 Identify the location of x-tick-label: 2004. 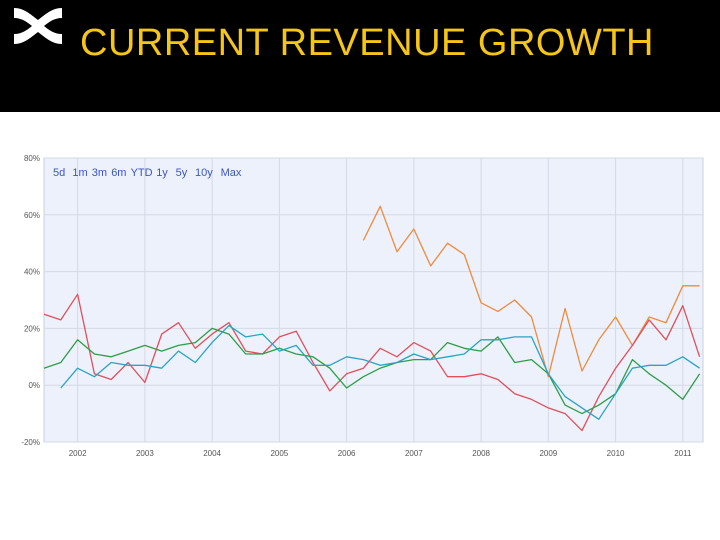
(212, 453).